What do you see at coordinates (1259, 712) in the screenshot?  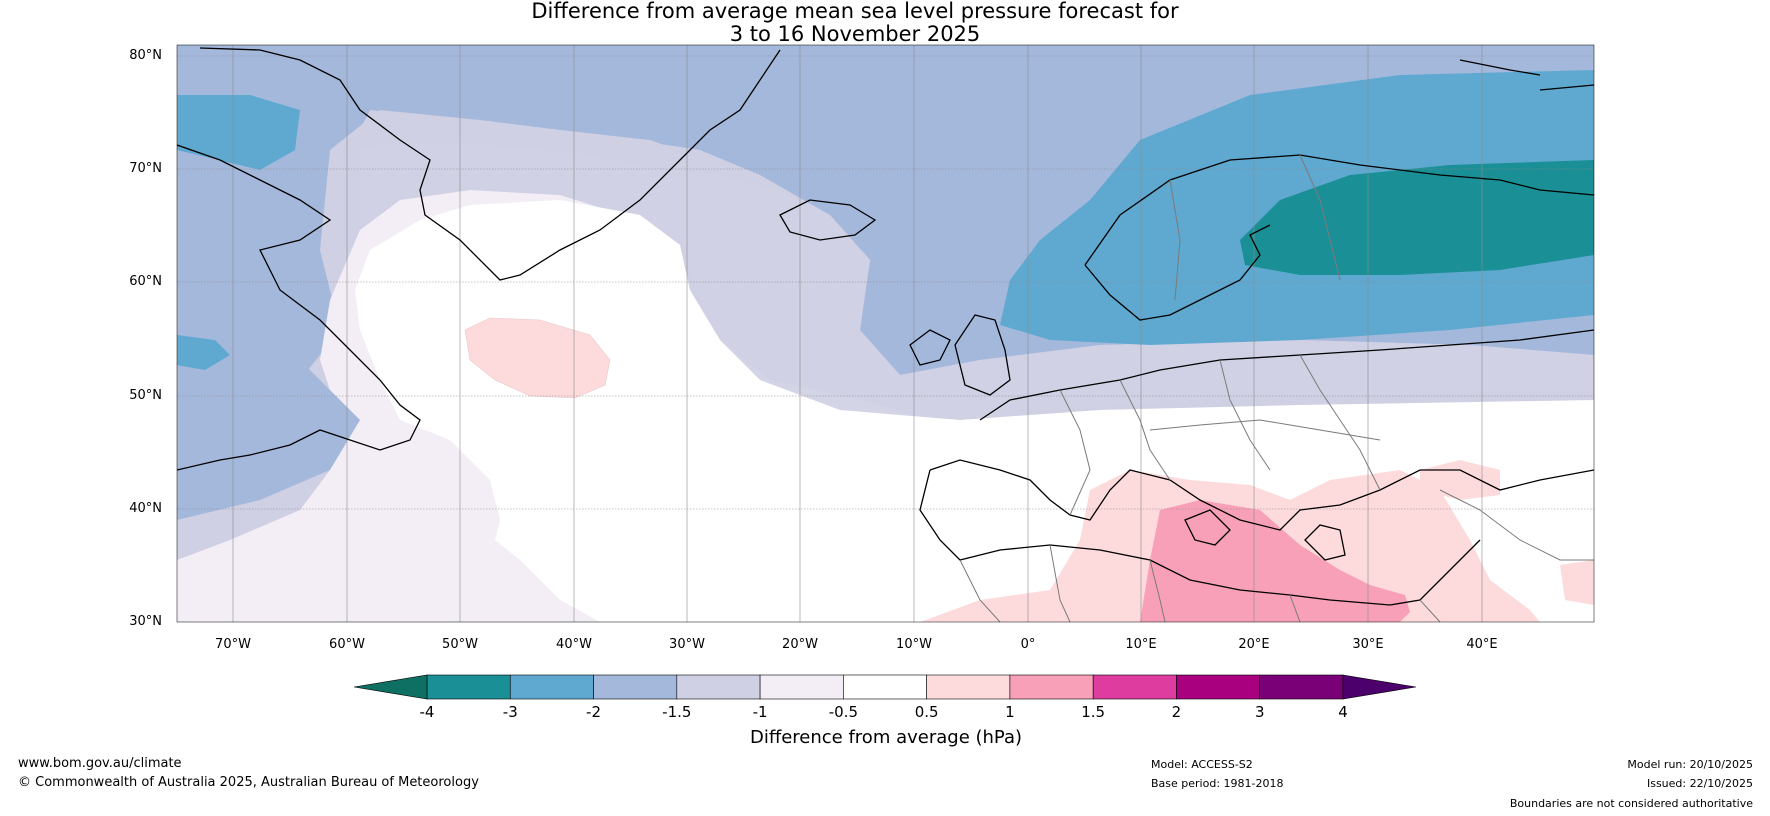 I see `colorbar-tick-10: 3` at bounding box center [1259, 712].